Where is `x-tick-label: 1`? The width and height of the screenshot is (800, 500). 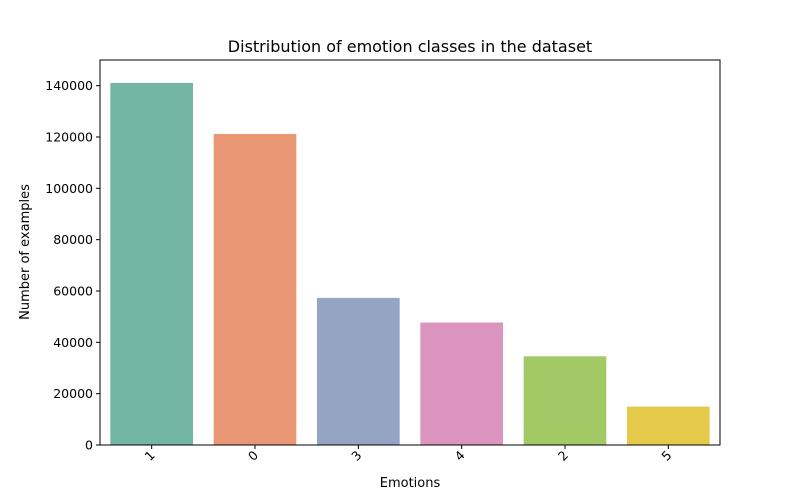
x-tick-label: 1 is located at coordinates (150, 456).